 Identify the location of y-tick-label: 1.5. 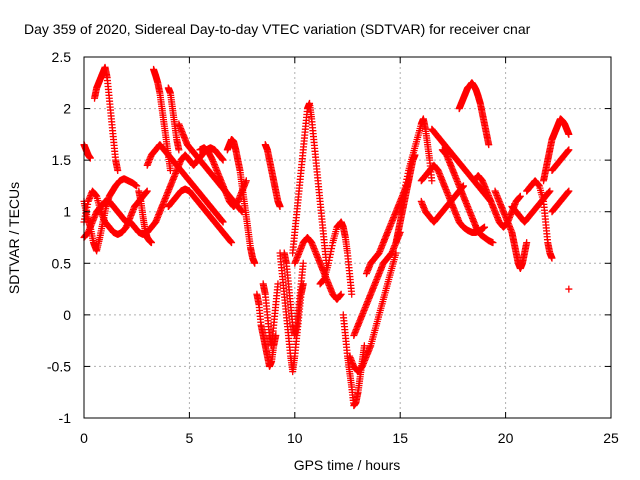
(62, 160).